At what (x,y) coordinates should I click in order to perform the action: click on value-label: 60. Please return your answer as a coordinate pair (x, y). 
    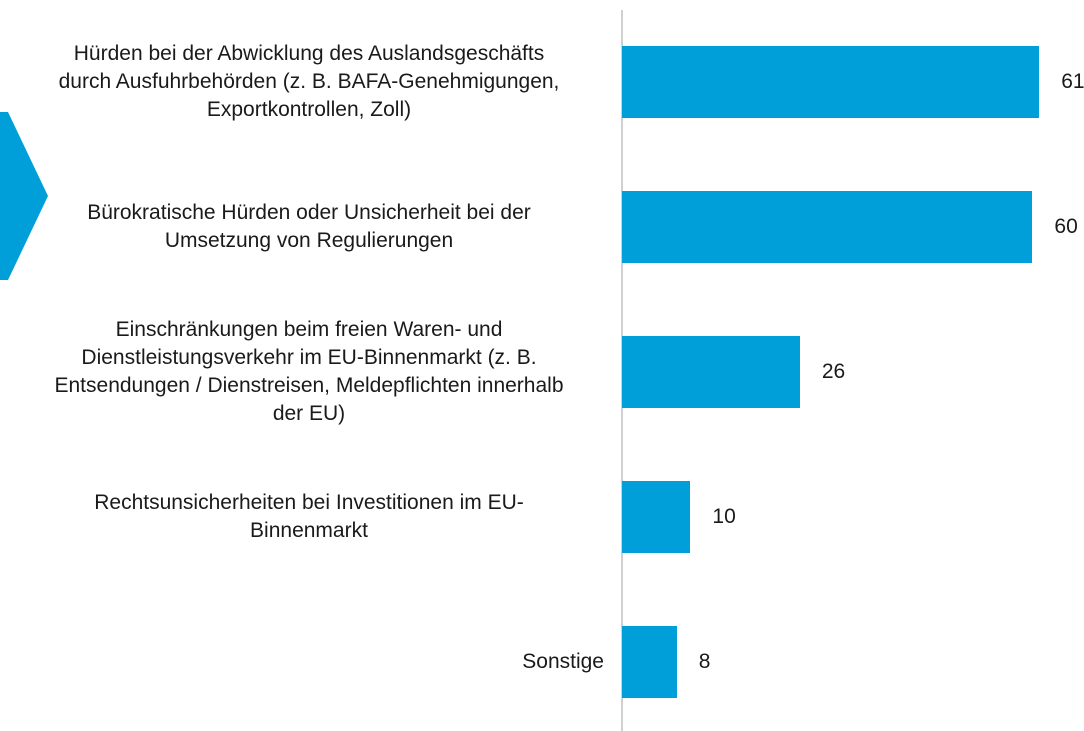
    Looking at the image, I should click on (1066, 226).